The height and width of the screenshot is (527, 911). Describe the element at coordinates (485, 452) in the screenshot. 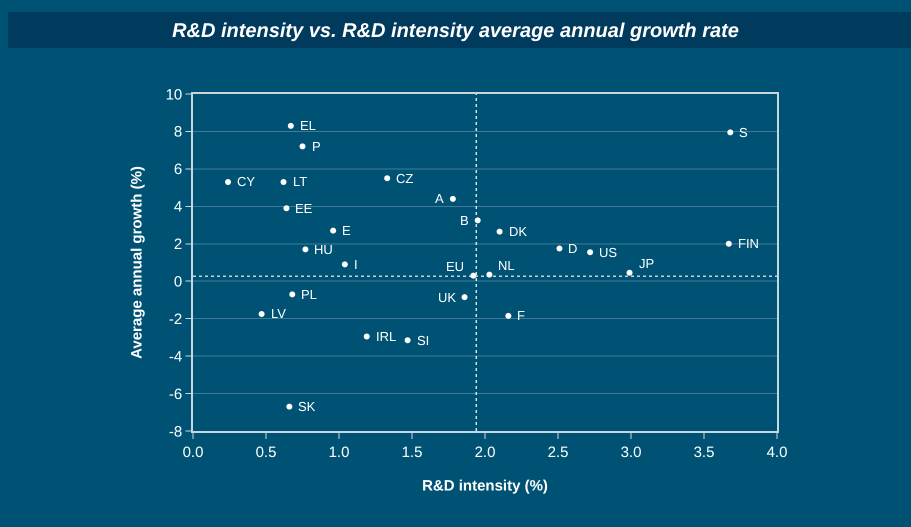

I see `x-tick-label: 2.0` at that location.